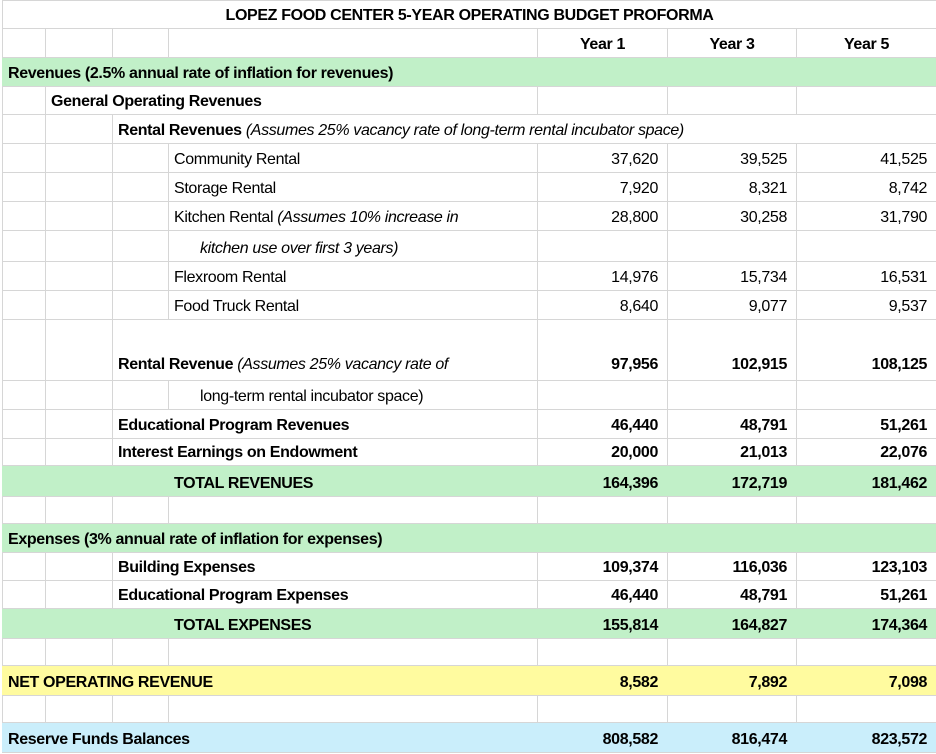 Image resolution: width=936 pixels, height=754 pixels. I want to click on value-year-3: 30,258, so click(732, 216).